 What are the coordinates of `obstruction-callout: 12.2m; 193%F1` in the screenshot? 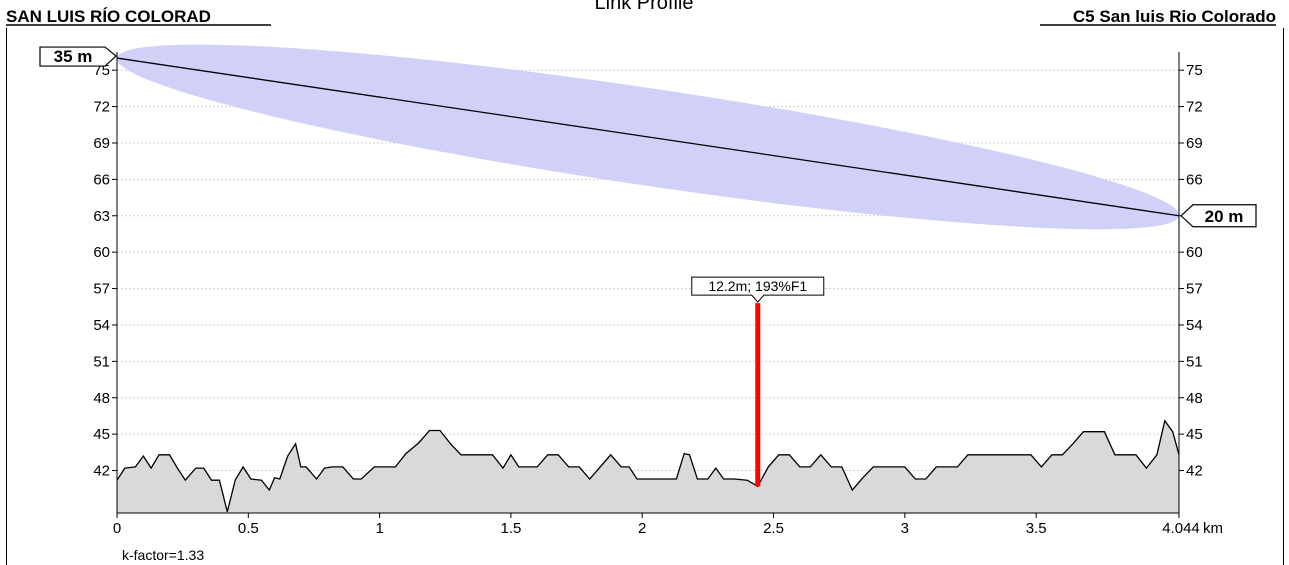 It's located at (758, 289).